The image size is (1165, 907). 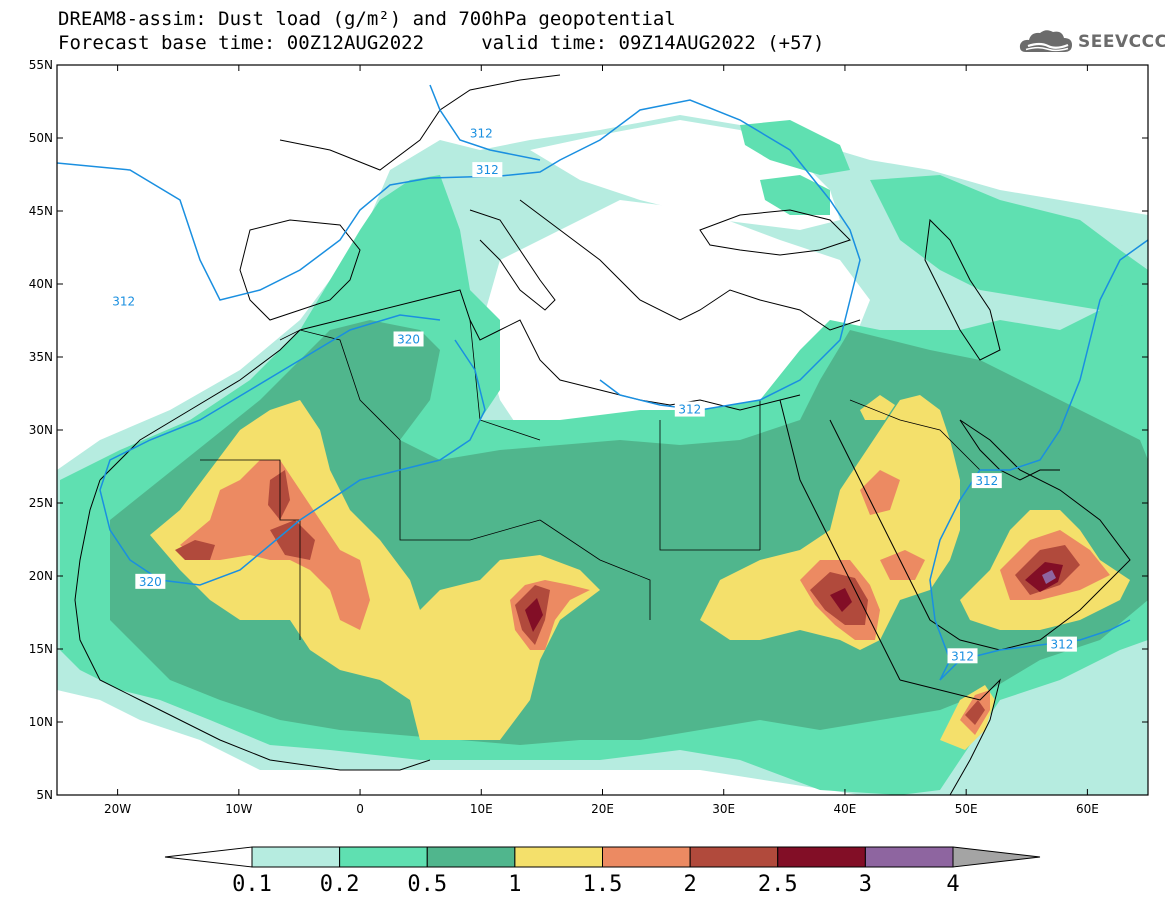 What do you see at coordinates (602, 809) in the screenshot?
I see `lon-tick-label: 20E` at bounding box center [602, 809].